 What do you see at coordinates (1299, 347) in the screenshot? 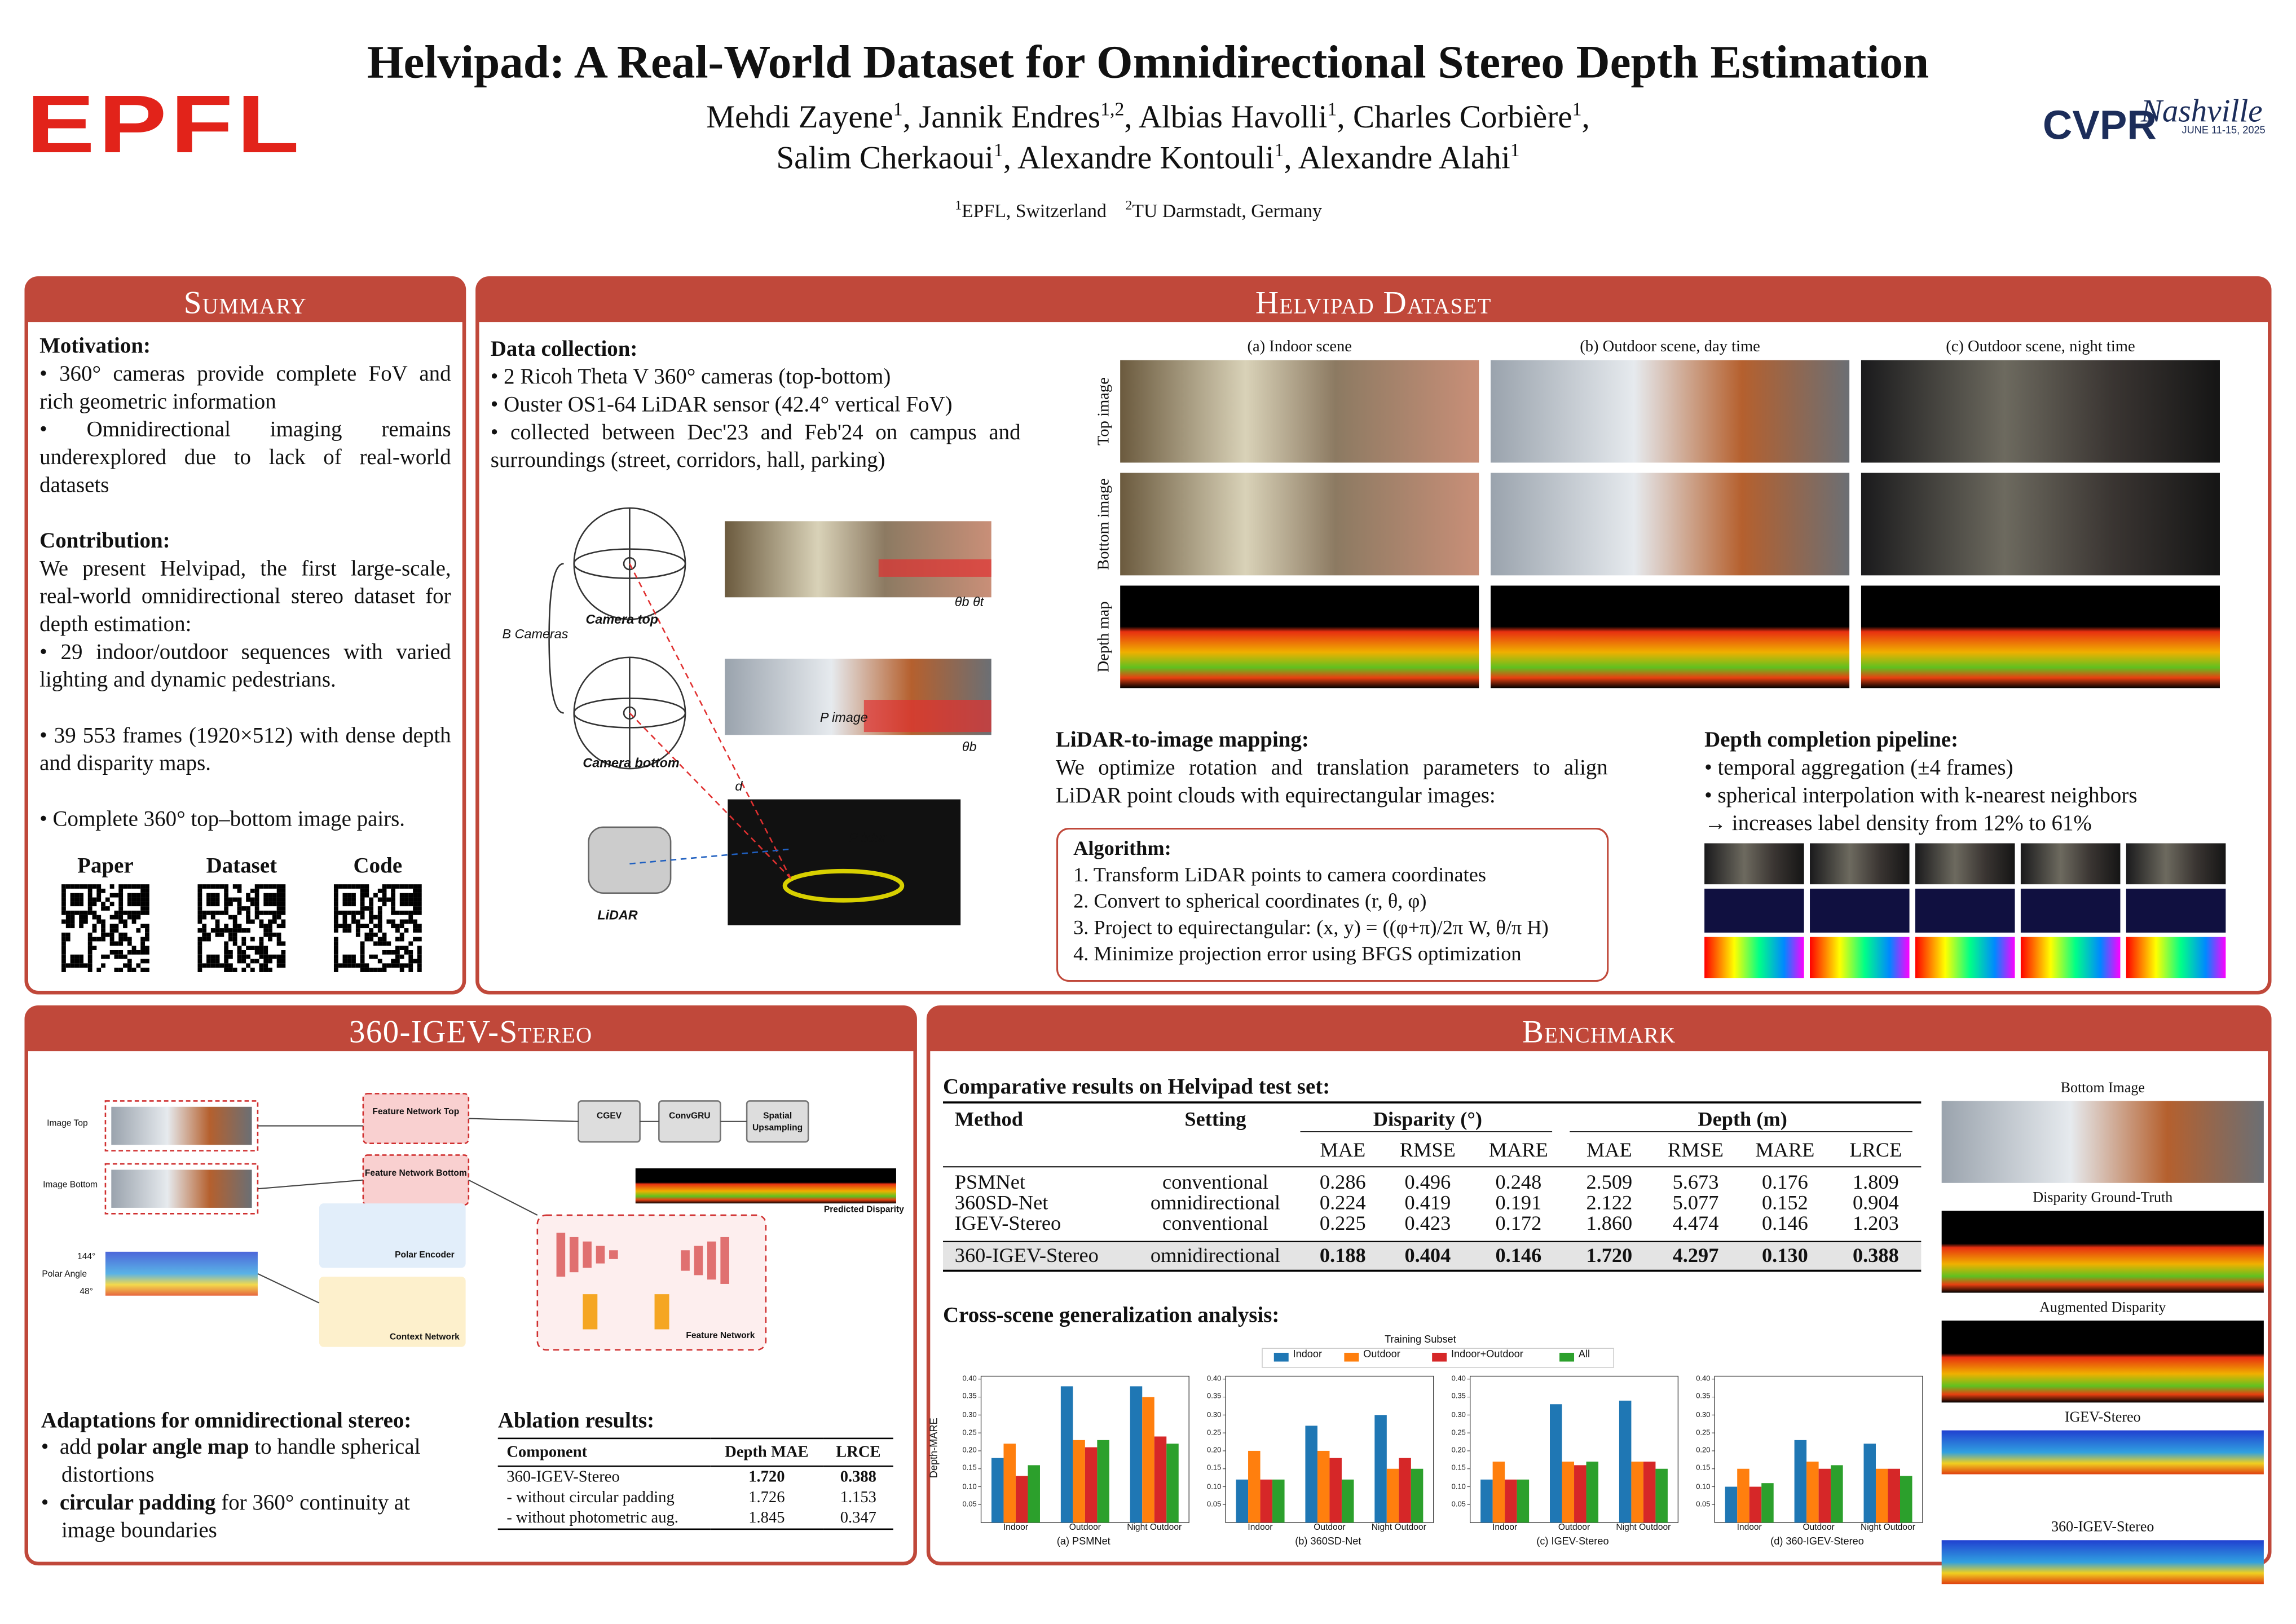
I see `column-caption: (a) Indoor scene` at bounding box center [1299, 347].